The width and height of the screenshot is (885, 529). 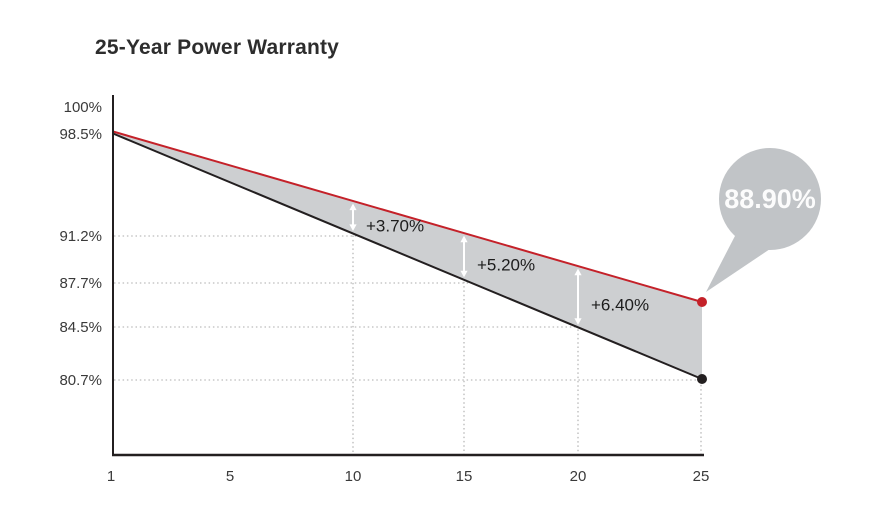 I want to click on lower-end-dot, so click(x=702, y=379).